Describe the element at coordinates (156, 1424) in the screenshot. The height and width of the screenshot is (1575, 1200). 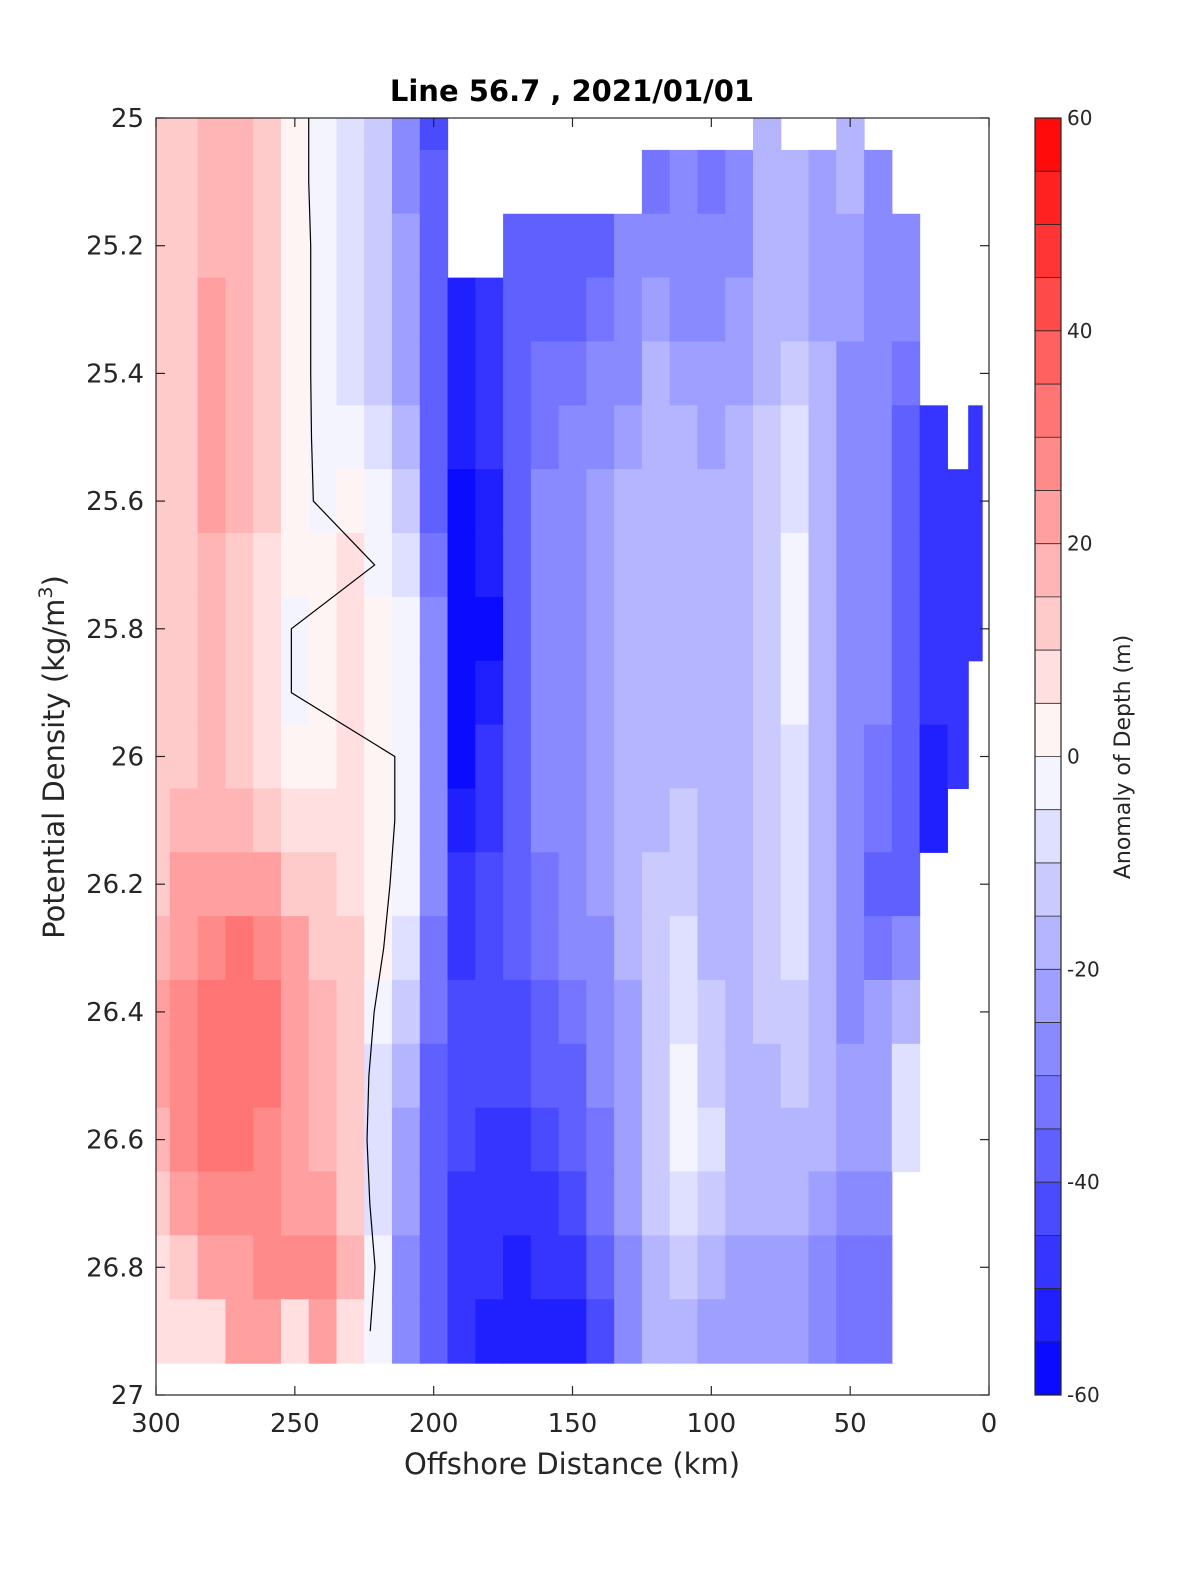
I see `x-tick-label: 300` at that location.